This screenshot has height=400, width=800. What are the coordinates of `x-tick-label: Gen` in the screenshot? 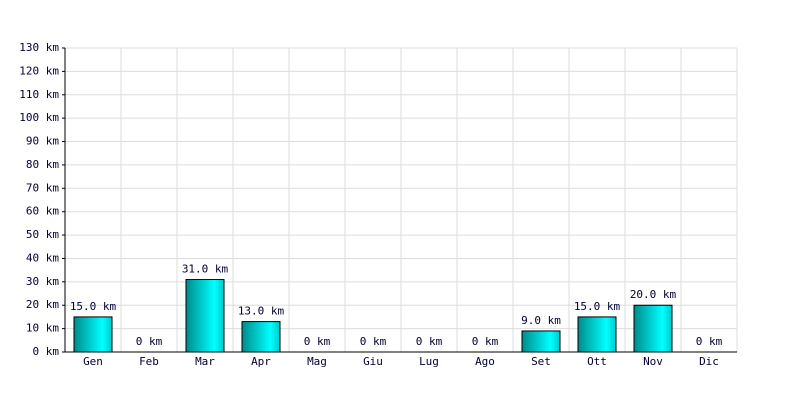 It's located at (93, 361).